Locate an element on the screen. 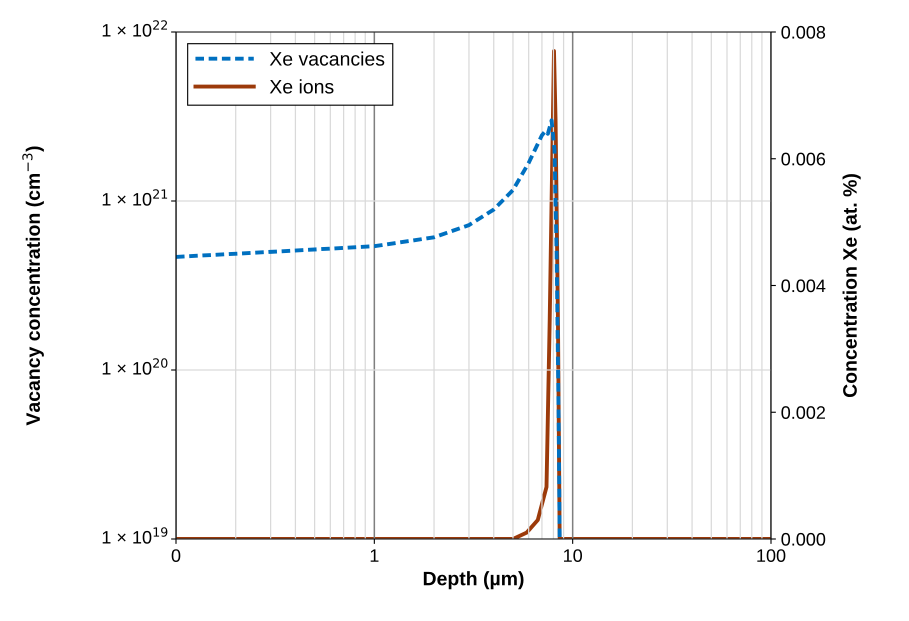 The height and width of the screenshot is (621, 909). x-axis-title: Depth (µm) is located at coordinates (474, 580).